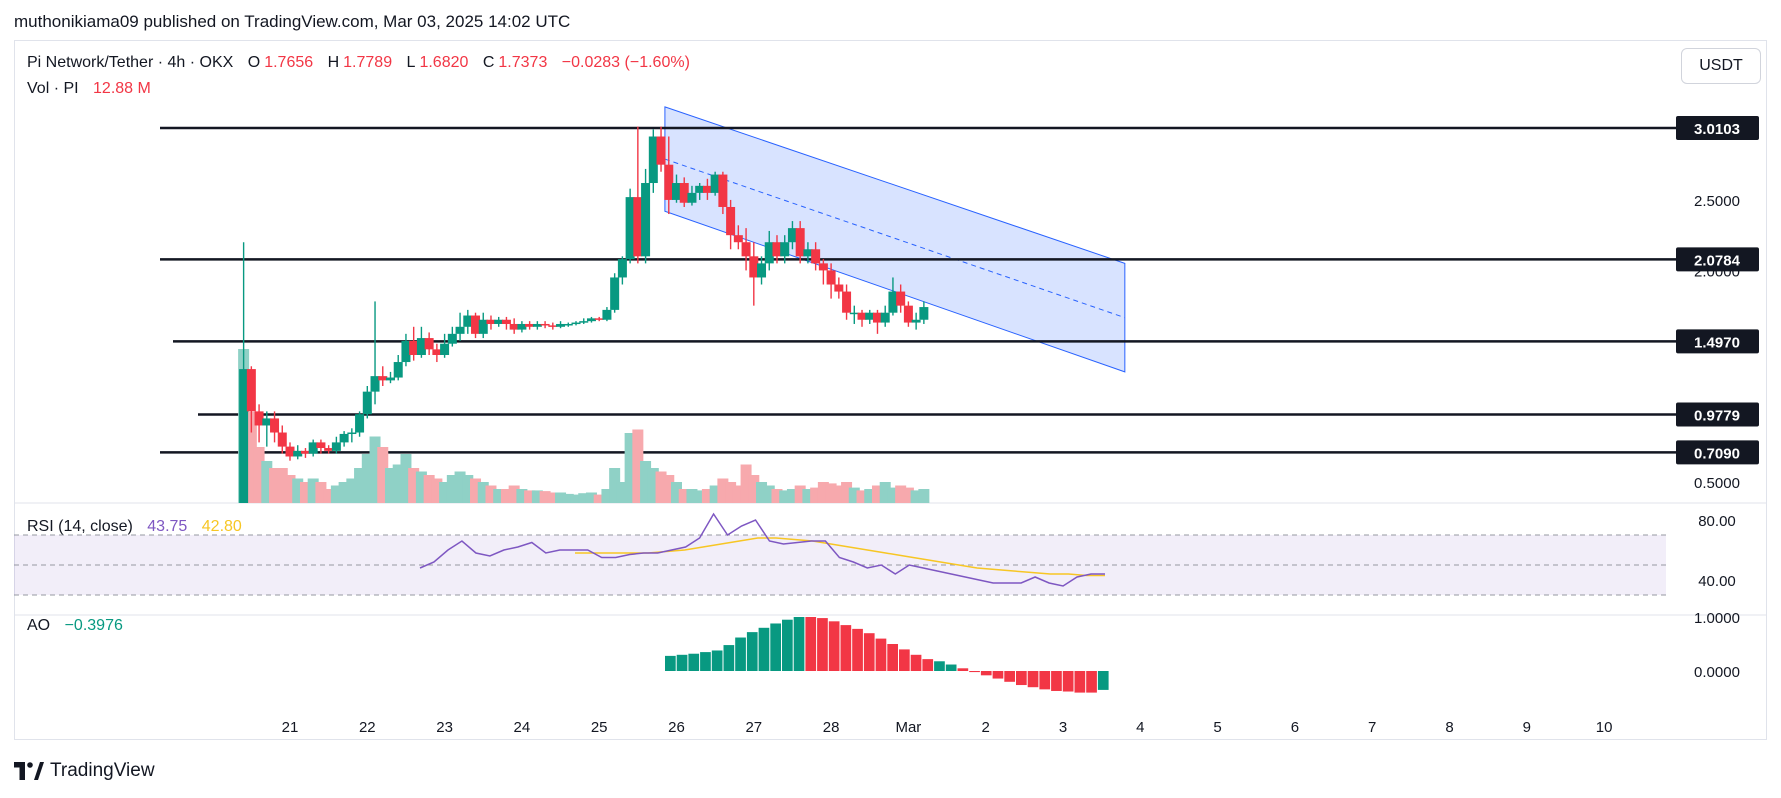 This screenshot has height=798, width=1781. What do you see at coordinates (1449, 727) in the screenshot?
I see `time-axis-label: 8` at bounding box center [1449, 727].